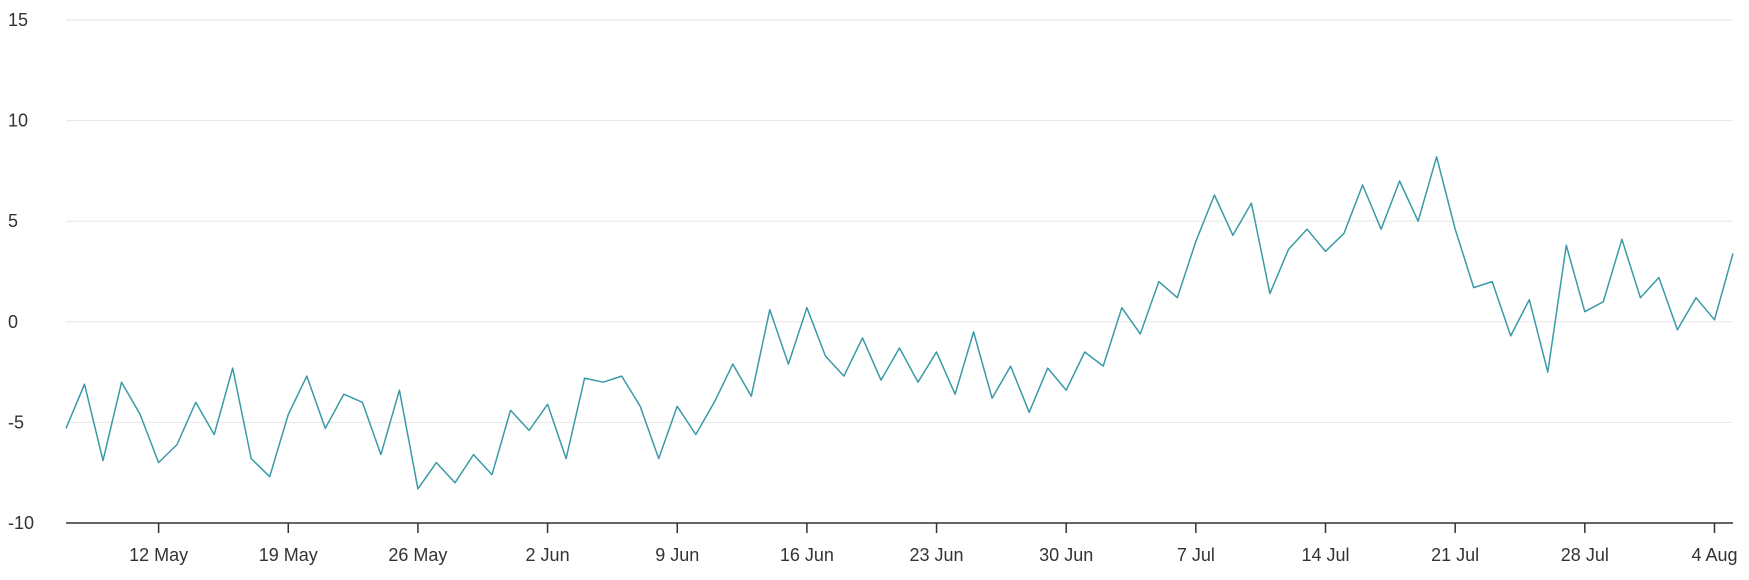 Image resolution: width=1749 pixels, height=580 pixels. What do you see at coordinates (677, 555) in the screenshot?
I see `x-tick-label: 9 Jun` at bounding box center [677, 555].